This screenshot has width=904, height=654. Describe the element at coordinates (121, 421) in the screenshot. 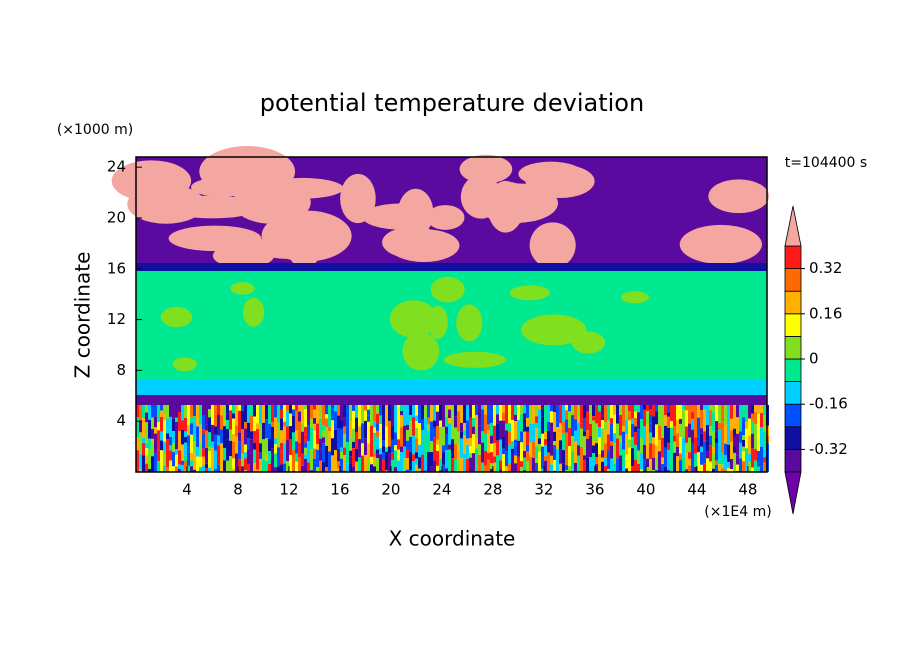

I see `y-tick-label: 4` at that location.